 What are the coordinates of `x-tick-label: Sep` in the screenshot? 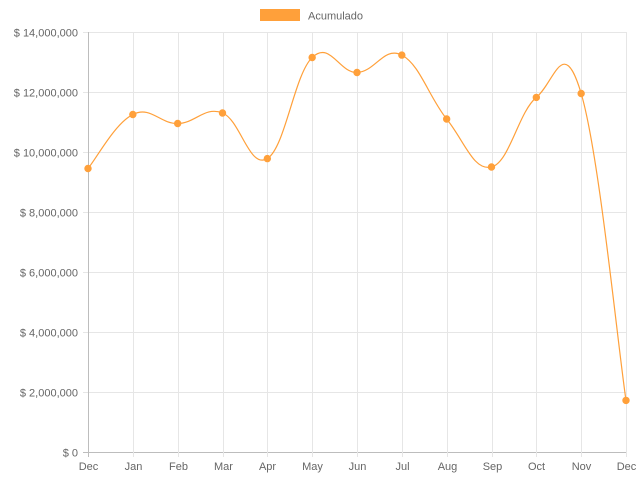 It's located at (493, 467).